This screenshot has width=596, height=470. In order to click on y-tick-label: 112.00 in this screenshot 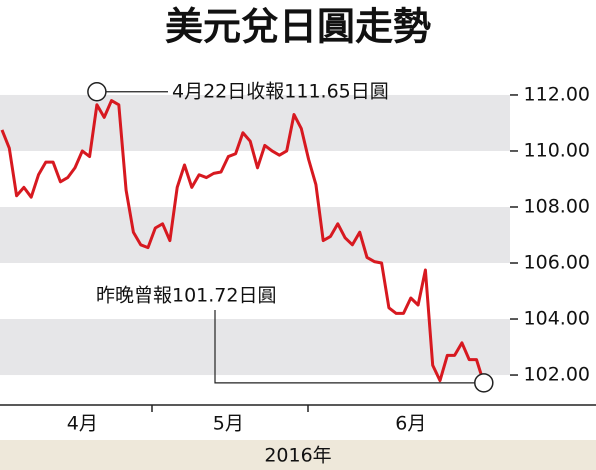, I will do `click(557, 94)`.